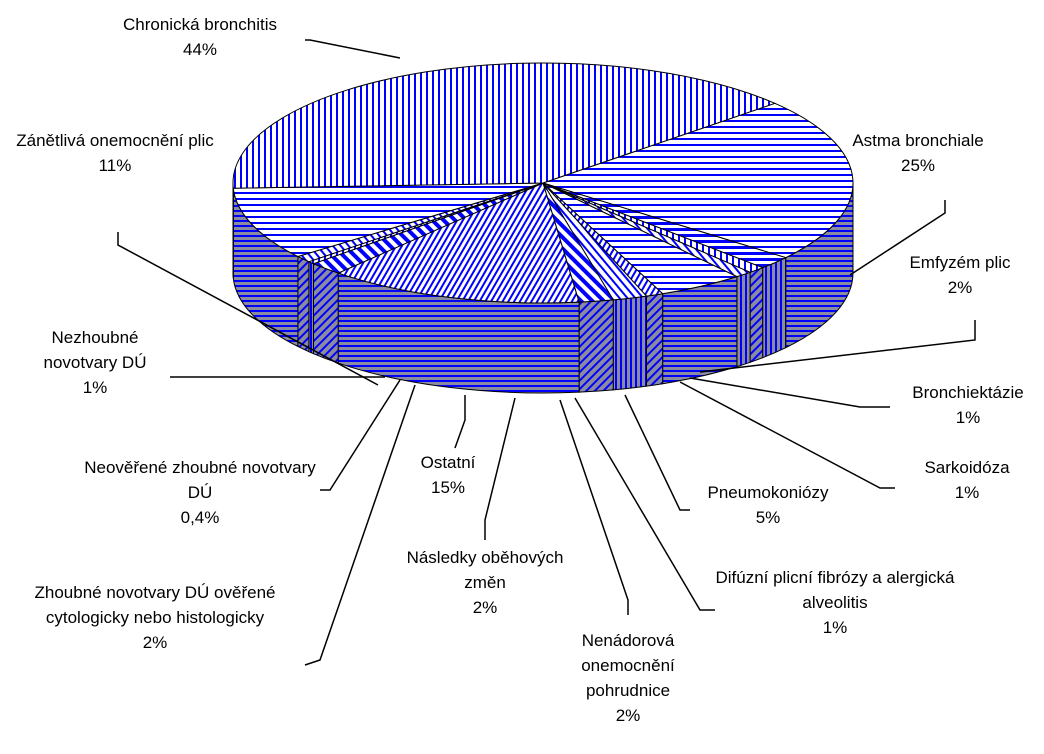 Image resolution: width=1044 pixels, height=754 pixels. What do you see at coordinates (115, 153) in the screenshot?
I see `slice-label: Zánětlivá onemocnění plic 11%` at bounding box center [115, 153].